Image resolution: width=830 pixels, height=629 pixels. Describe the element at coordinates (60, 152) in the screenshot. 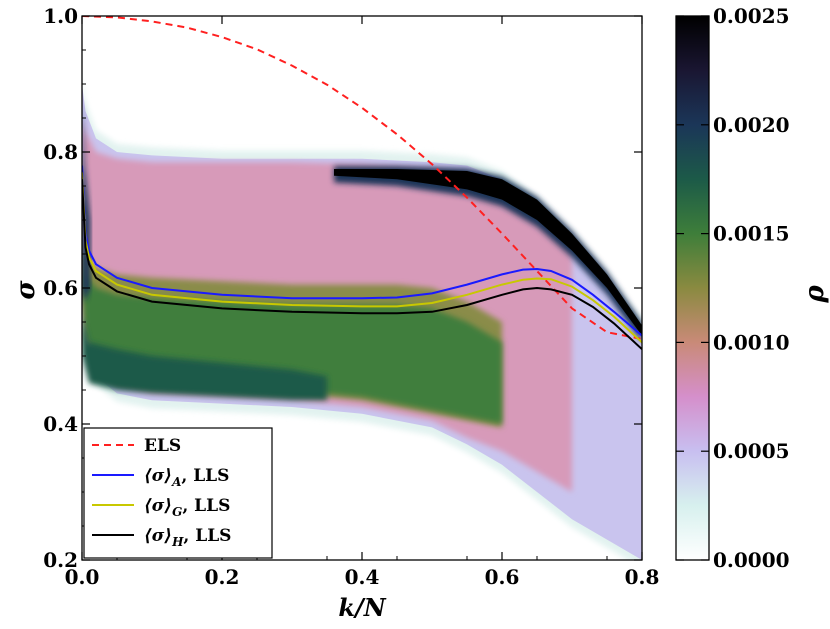

I see `y-tick-label: 0.8` at that location.